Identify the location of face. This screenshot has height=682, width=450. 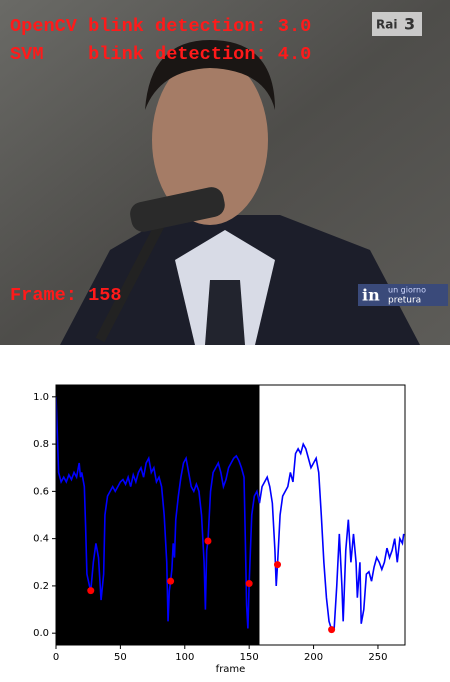
(210, 140).